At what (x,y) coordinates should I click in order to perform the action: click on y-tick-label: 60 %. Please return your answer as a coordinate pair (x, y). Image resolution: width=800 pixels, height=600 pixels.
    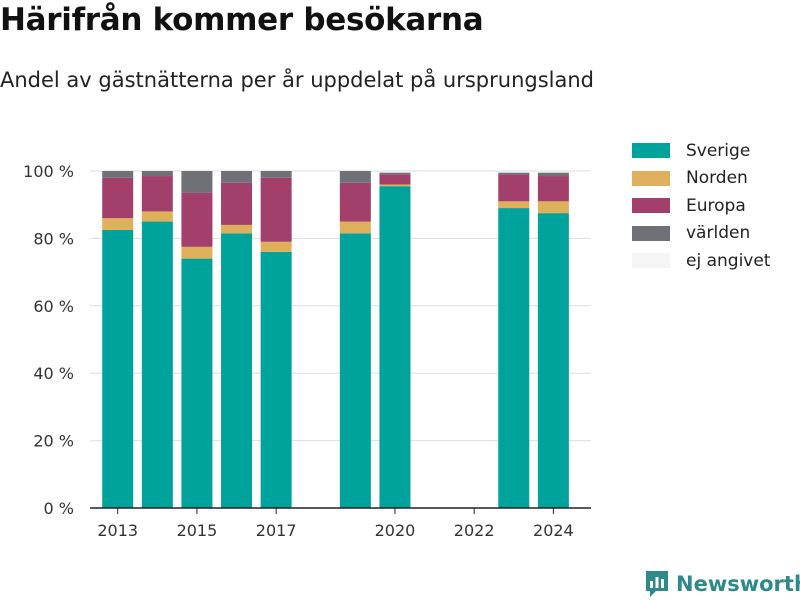
    Looking at the image, I should click on (53, 306).